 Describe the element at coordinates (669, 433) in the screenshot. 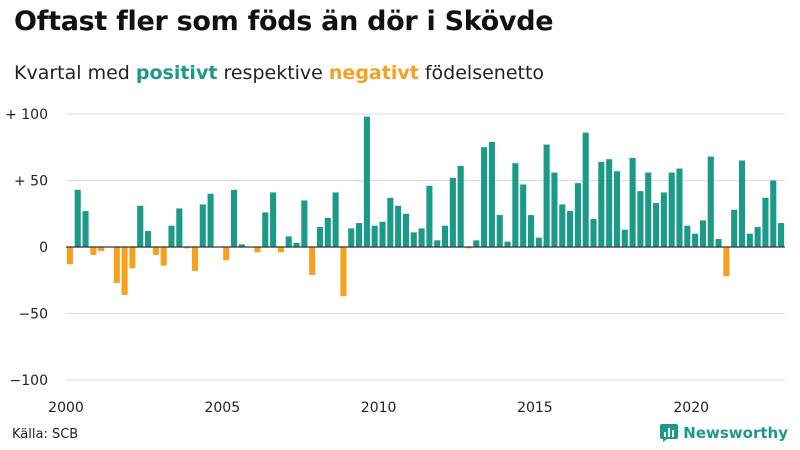

I see `newsworthy-logo-icon` at that location.